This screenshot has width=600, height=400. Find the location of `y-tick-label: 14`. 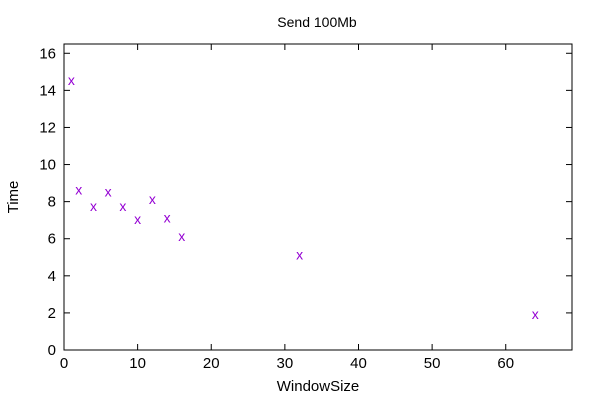

y-tick-label: 14 is located at coordinates (47, 90).